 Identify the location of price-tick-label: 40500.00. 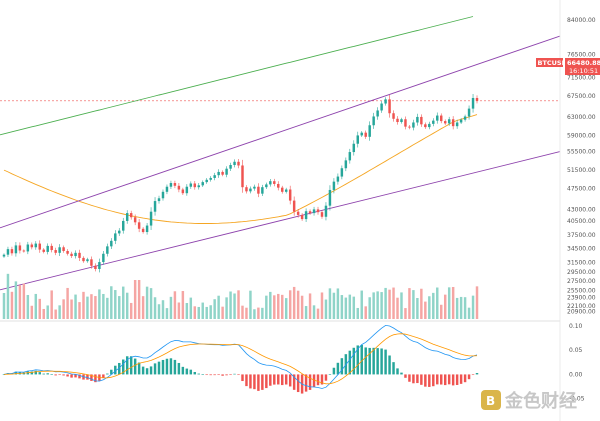
(581, 221).